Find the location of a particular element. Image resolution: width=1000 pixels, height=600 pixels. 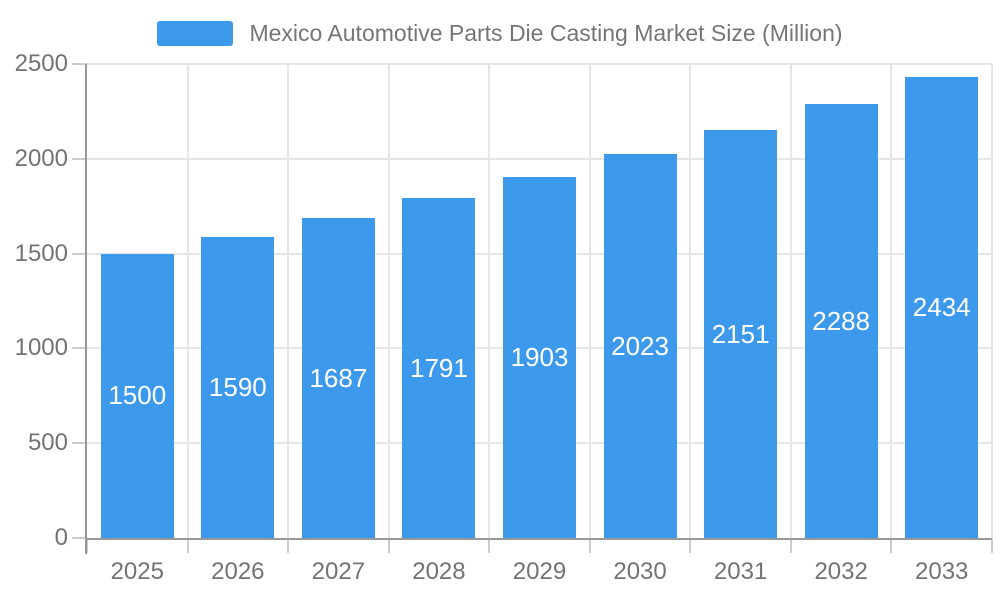

bar-value-label: 1903 is located at coordinates (539, 357).